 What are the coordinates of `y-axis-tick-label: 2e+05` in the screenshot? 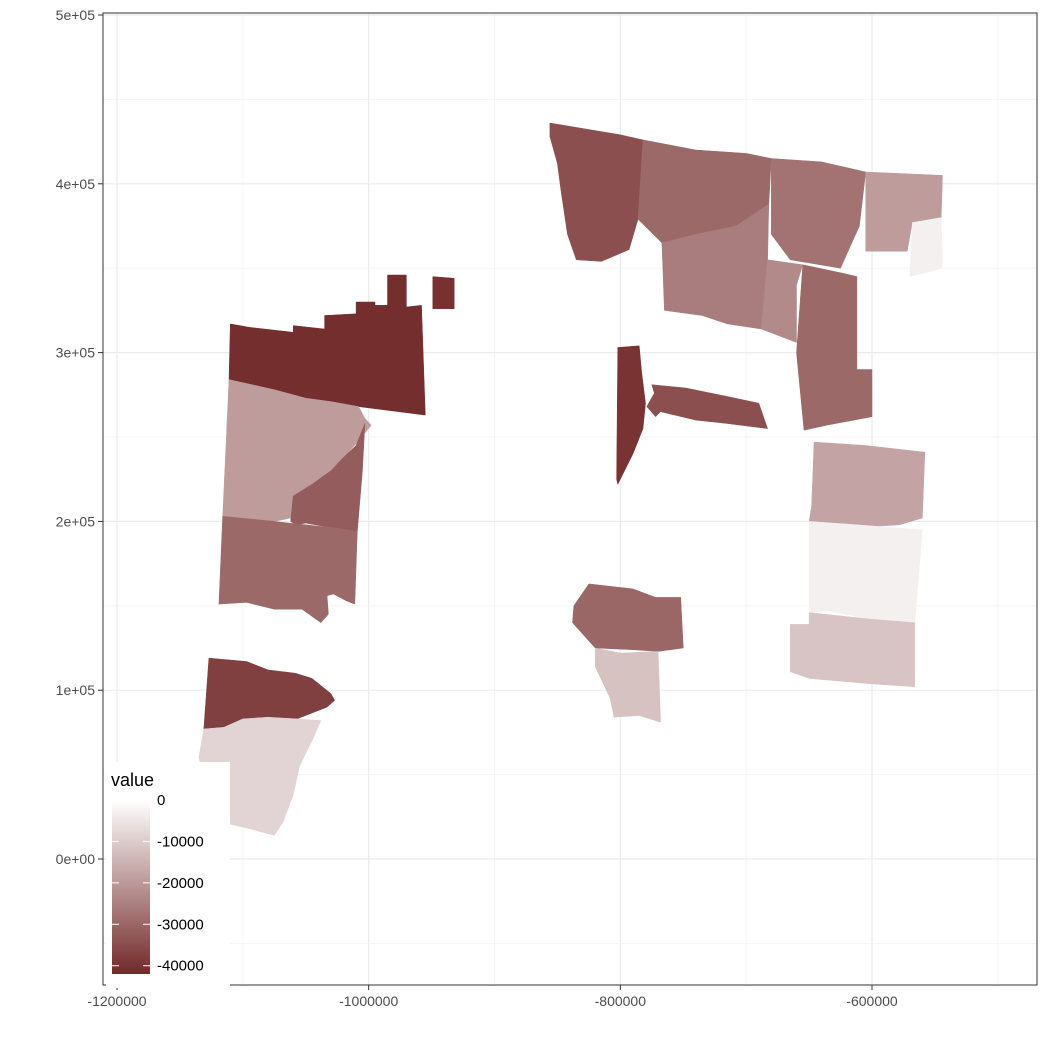 It's located at (76, 521).